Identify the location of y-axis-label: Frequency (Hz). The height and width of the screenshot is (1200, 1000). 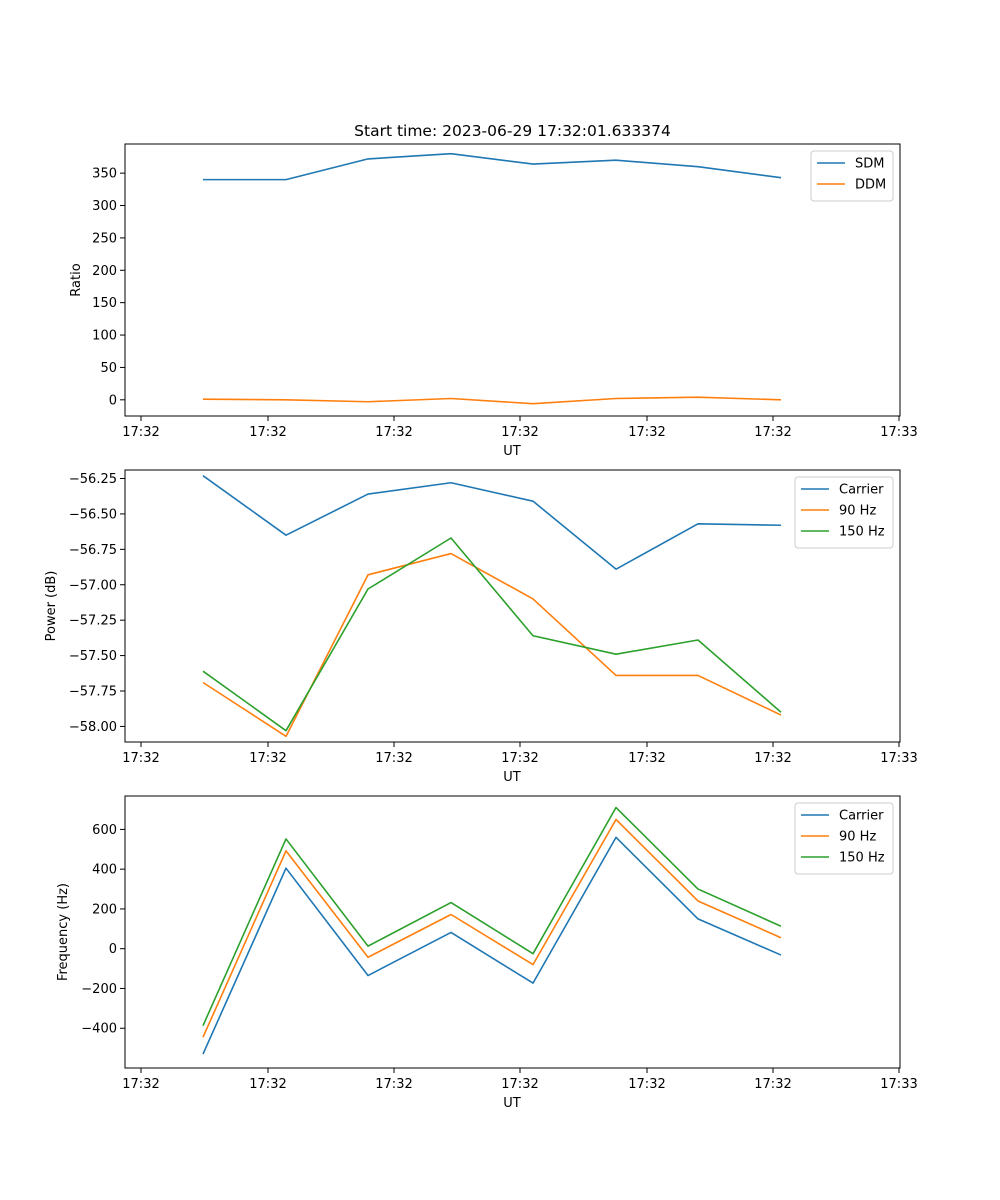
(63, 932).